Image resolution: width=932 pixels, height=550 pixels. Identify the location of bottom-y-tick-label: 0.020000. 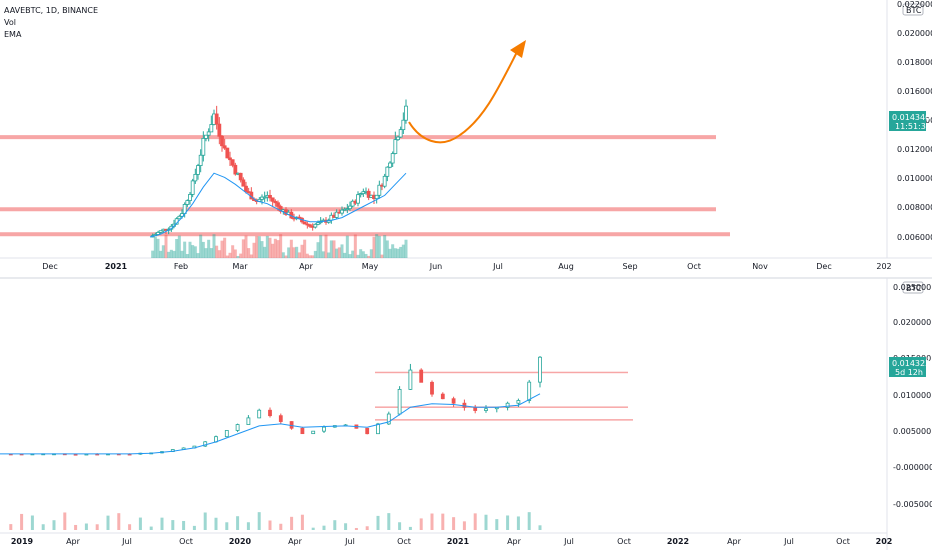
(912, 322).